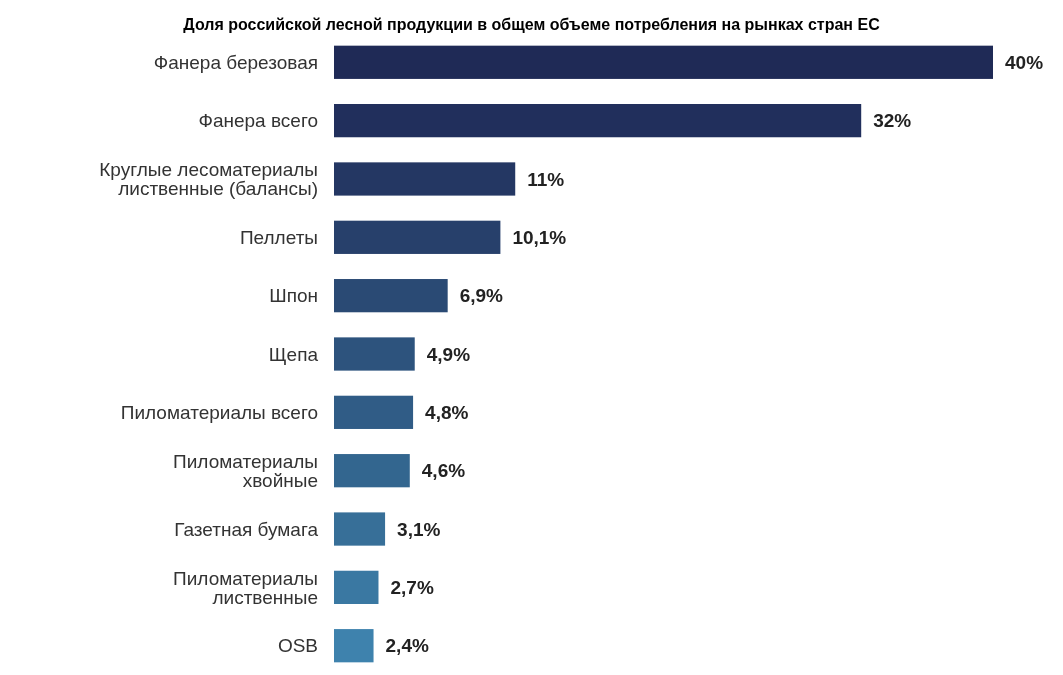 The width and height of the screenshot is (1063, 675). I want to click on y-tick-label: Пеллеты, so click(278, 237).